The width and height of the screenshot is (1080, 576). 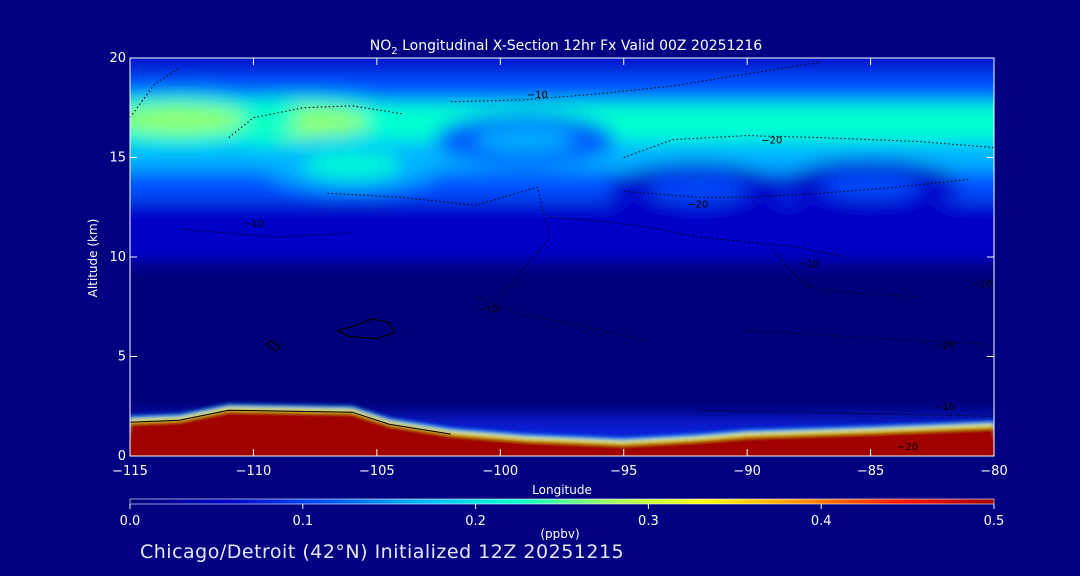 I want to click on colorbar-tick-label: 0.3, so click(x=648, y=521).